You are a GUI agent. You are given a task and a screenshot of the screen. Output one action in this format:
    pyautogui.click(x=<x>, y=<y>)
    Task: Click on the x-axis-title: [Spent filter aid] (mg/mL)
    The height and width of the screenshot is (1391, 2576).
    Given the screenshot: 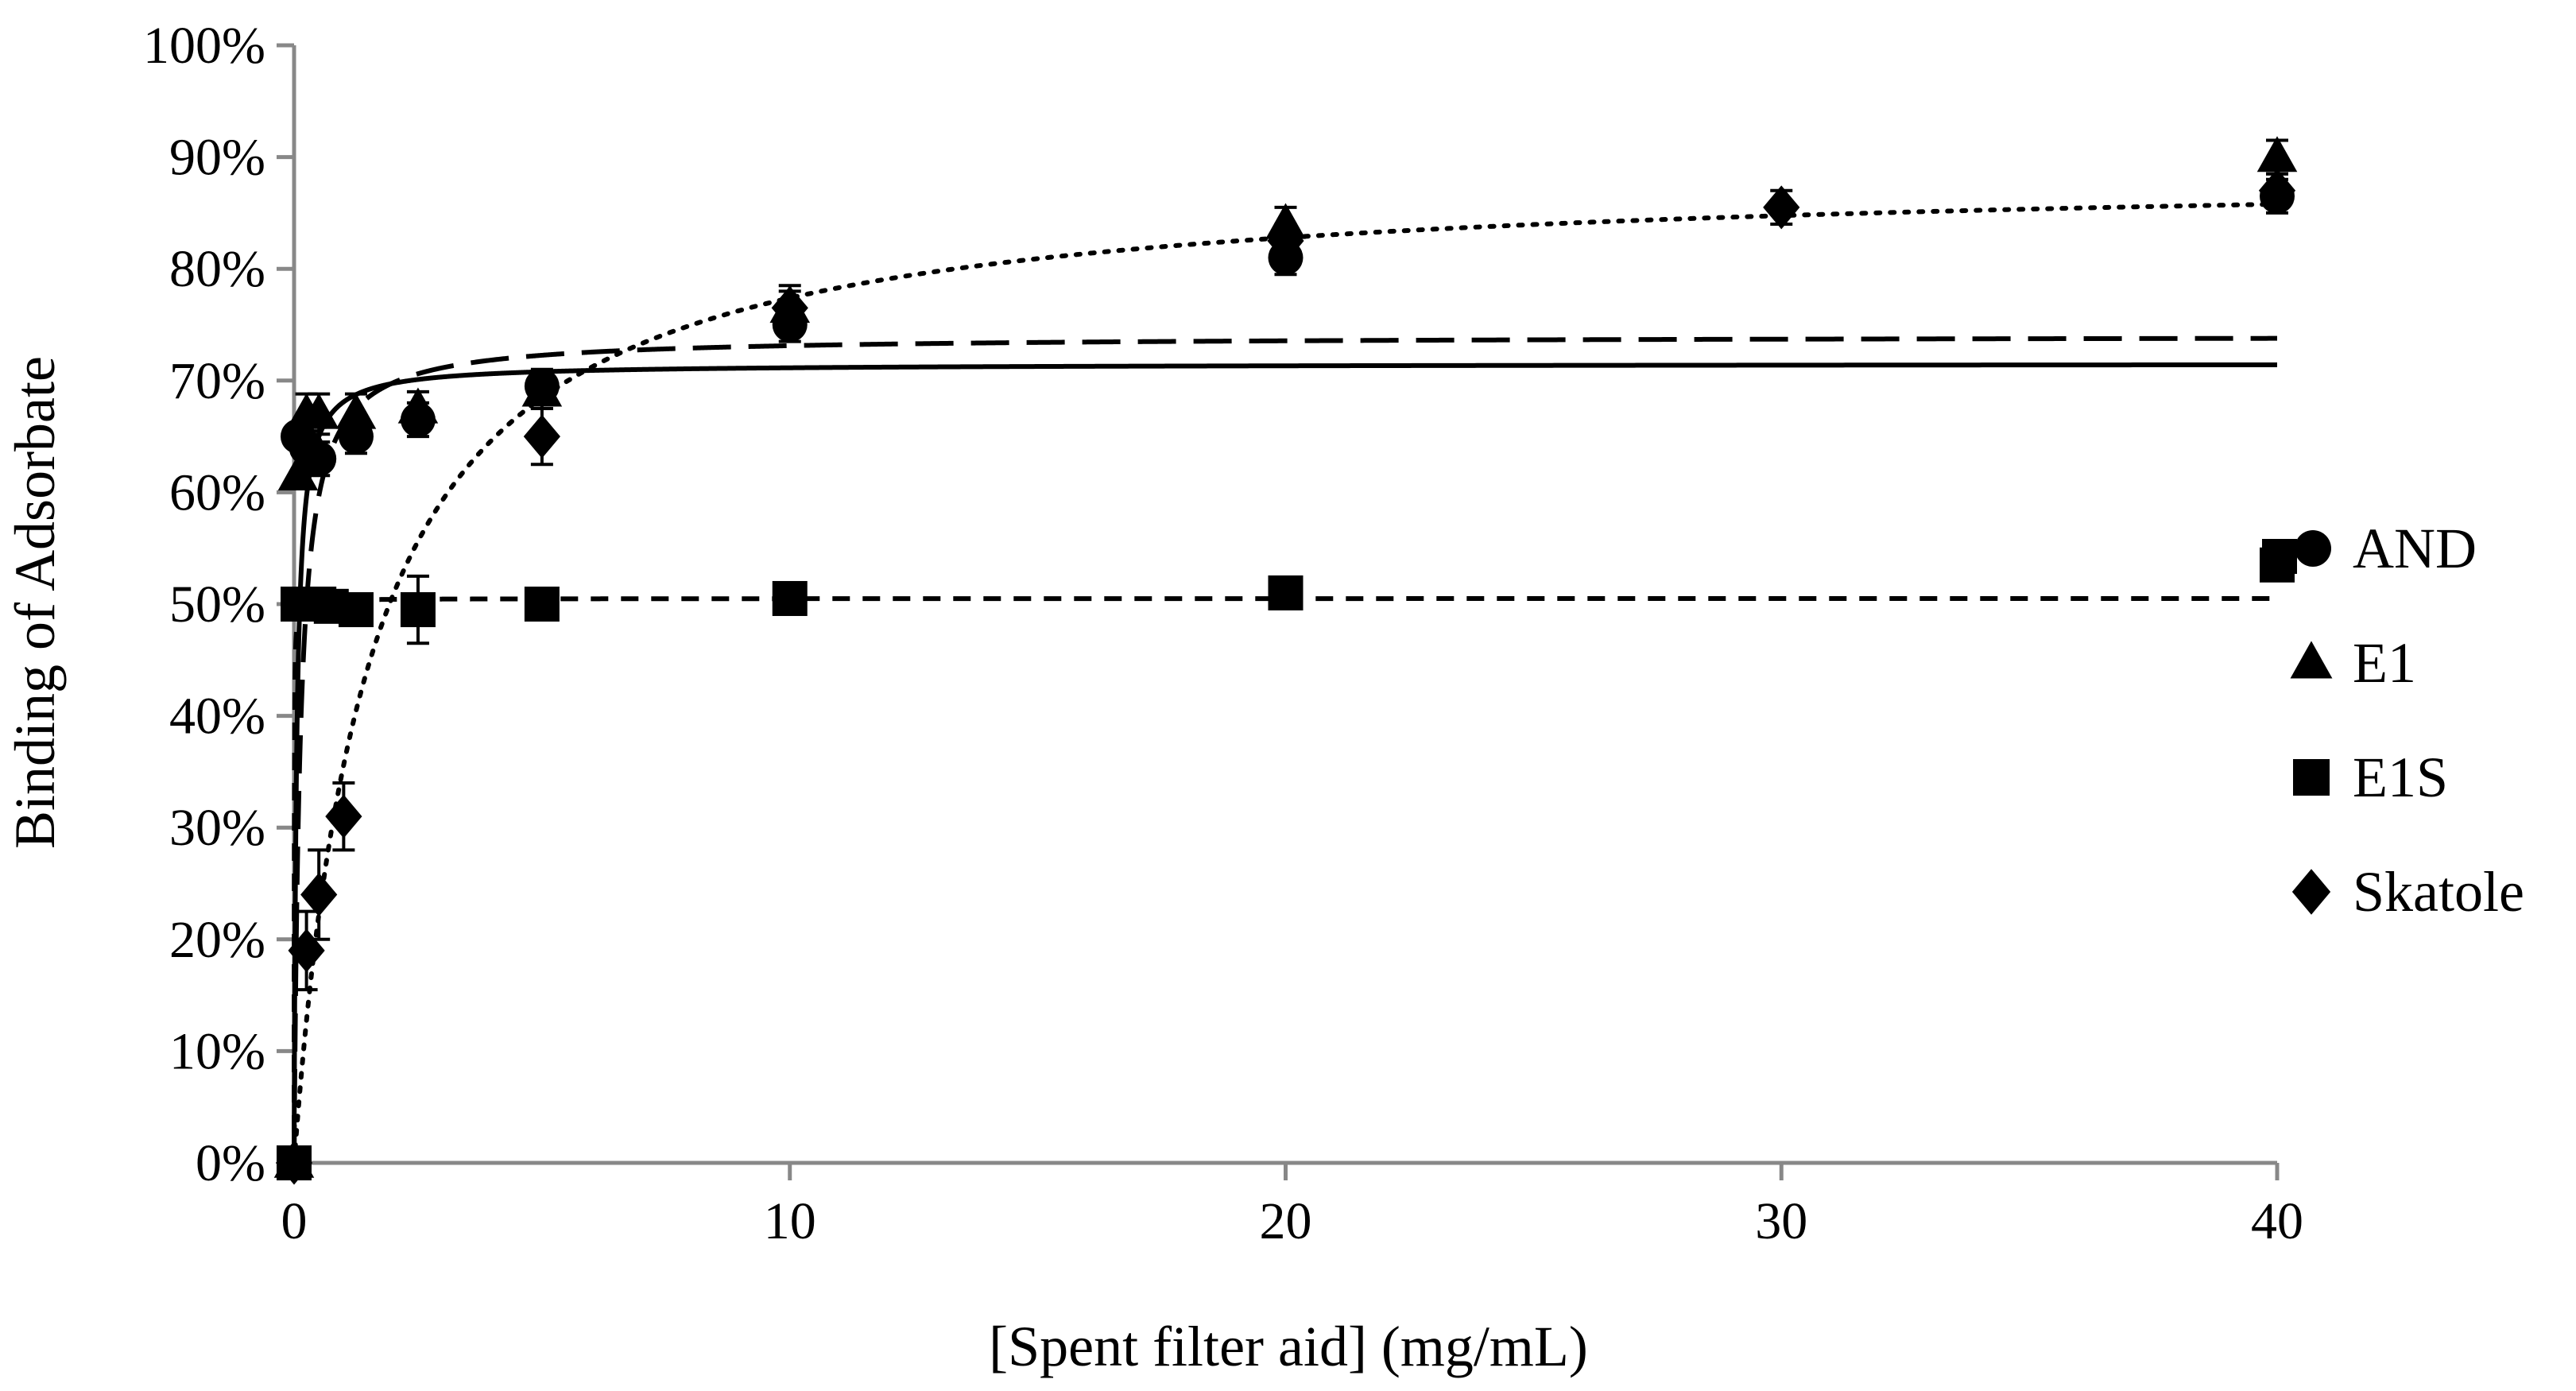 What is the action you would take?
    pyautogui.click(x=1288, y=1346)
    